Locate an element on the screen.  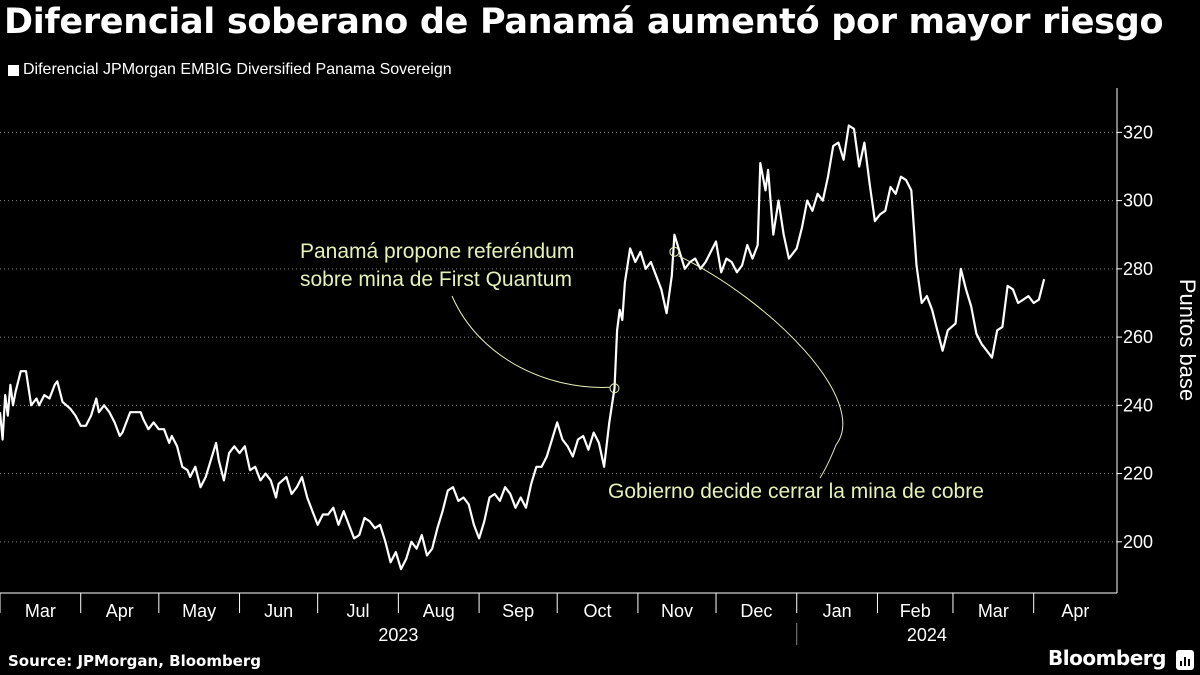
chart-source: Source: JPMorgan, Bloomberg is located at coordinates (134, 661).